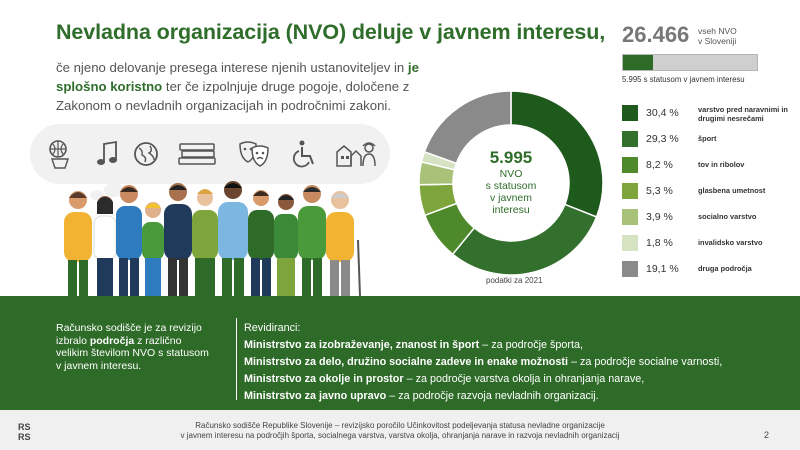 This screenshot has height=450, width=800. Describe the element at coordinates (511, 186) in the screenshot. I see `donut-center-line: s statusom` at that location.